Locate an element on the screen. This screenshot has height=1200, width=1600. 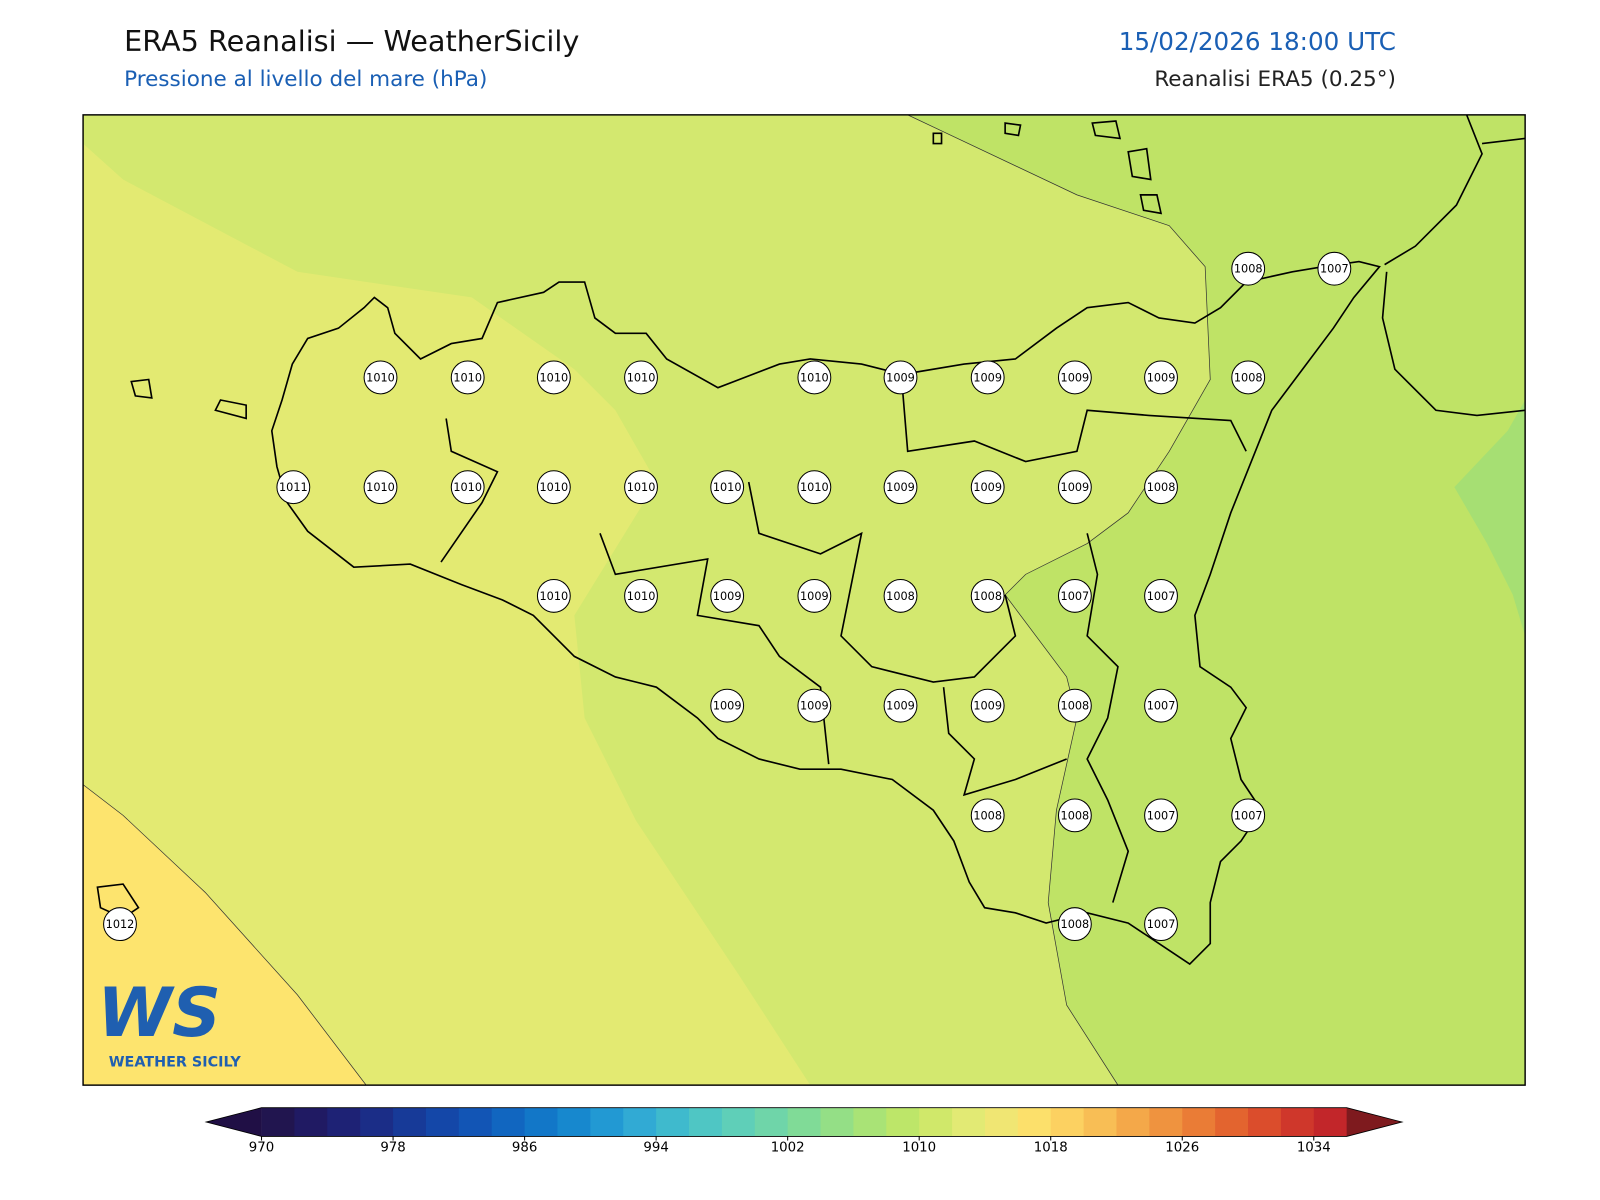
colorbar-over is located at coordinates (1374, 1122).